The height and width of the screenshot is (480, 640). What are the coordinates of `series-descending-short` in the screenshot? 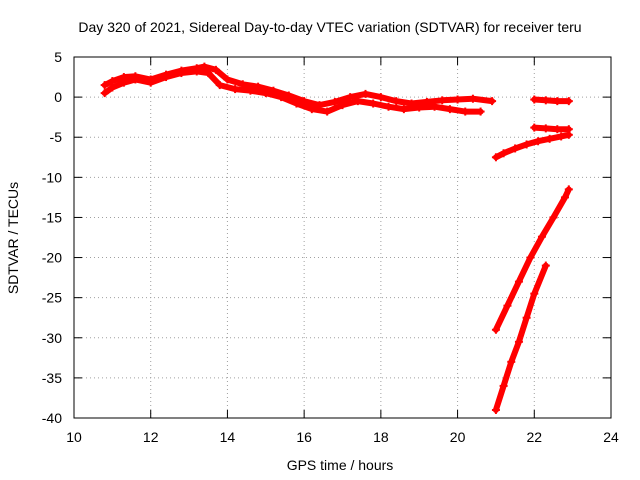 It's located at (520, 337).